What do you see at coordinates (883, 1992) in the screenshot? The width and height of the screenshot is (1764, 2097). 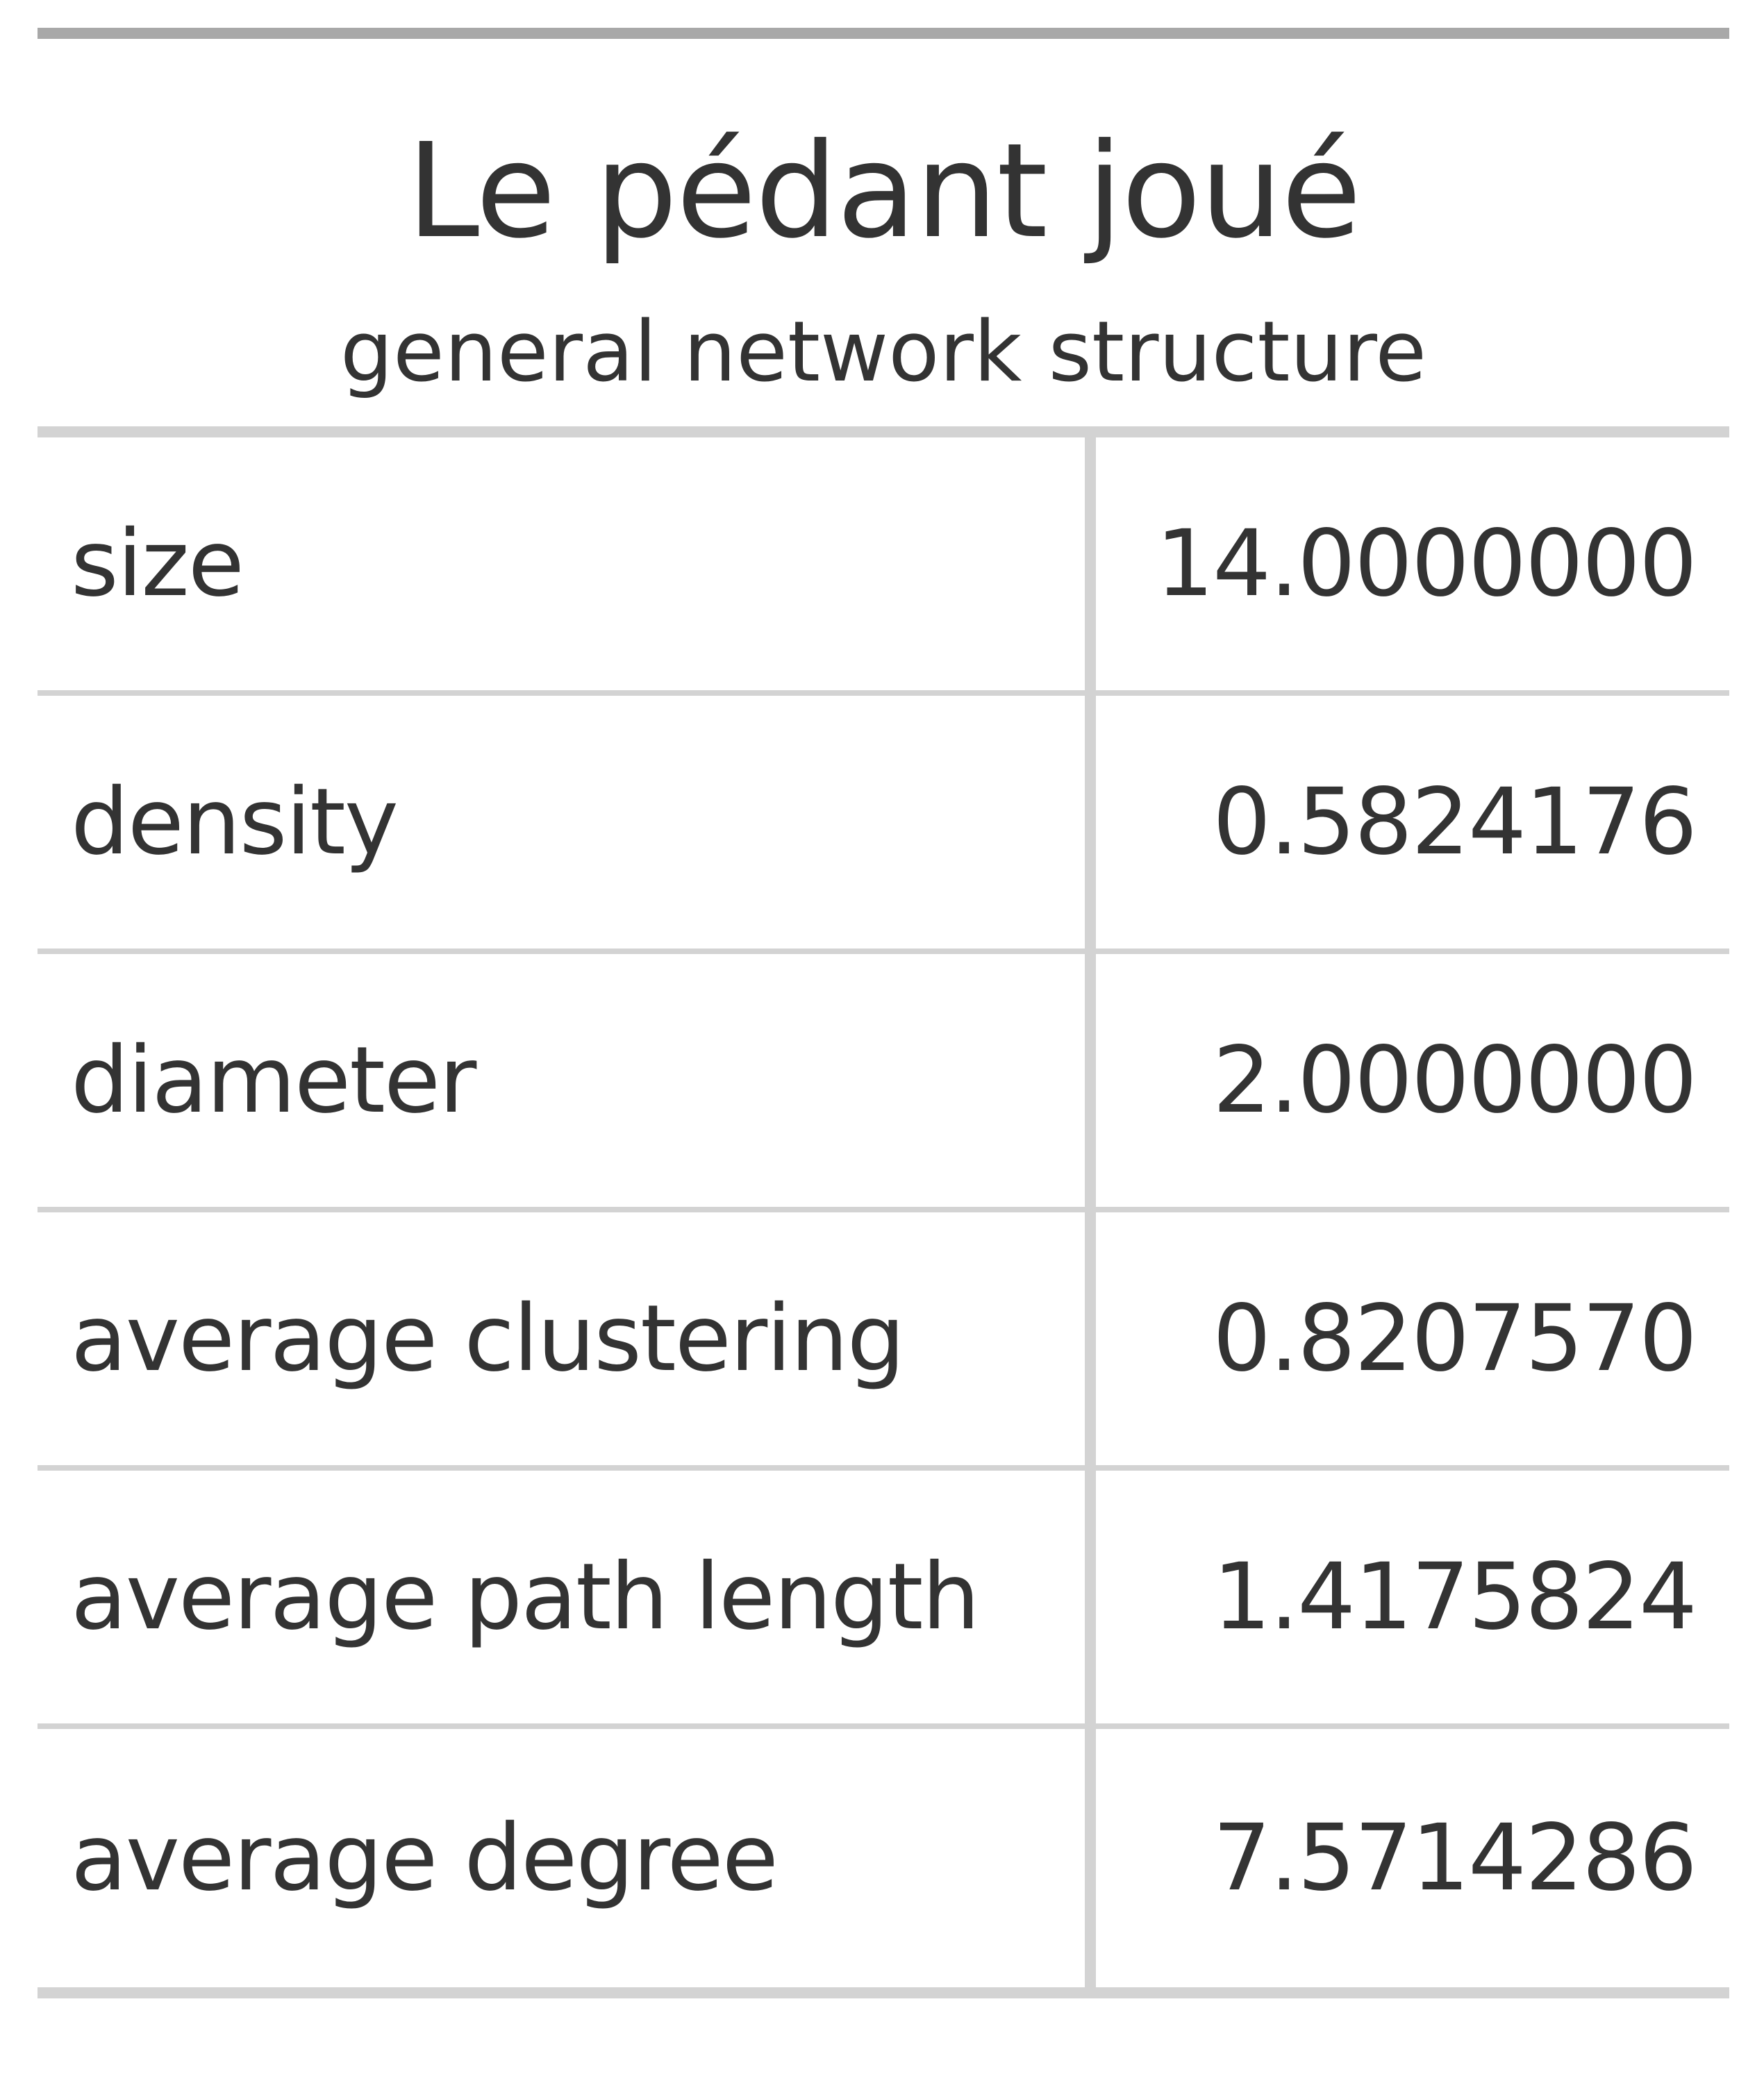 I see `bottom-rule` at bounding box center [883, 1992].